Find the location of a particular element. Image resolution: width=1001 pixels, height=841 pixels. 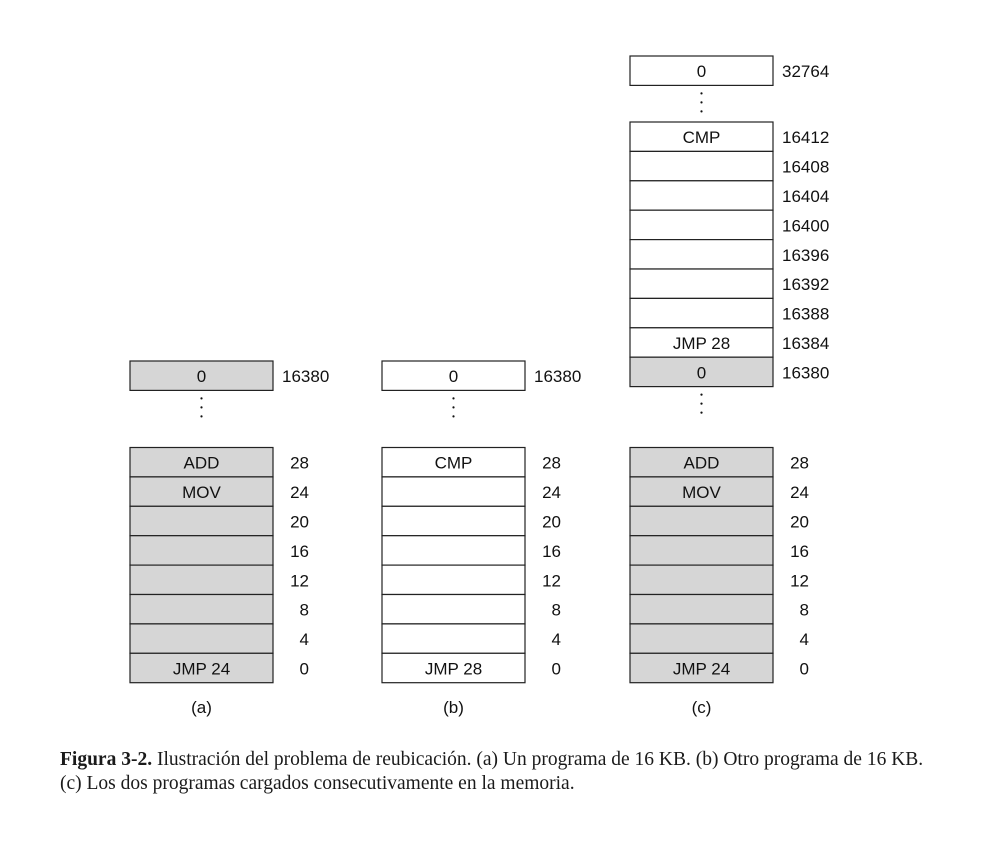

panel-a-cell-label: JMP 24 is located at coordinates (201, 669).